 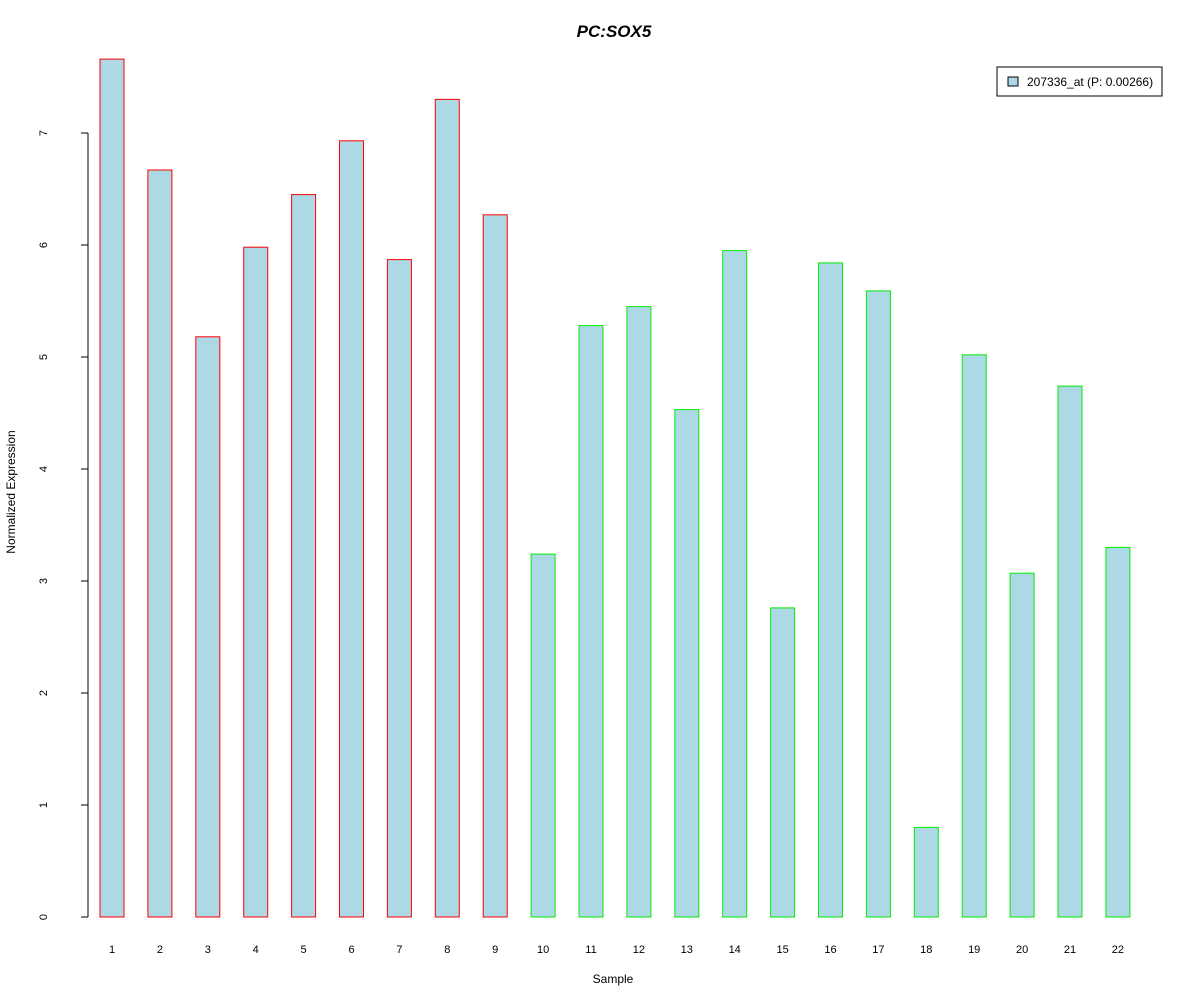 I want to click on y-tick-label: 6, so click(x=44, y=245).